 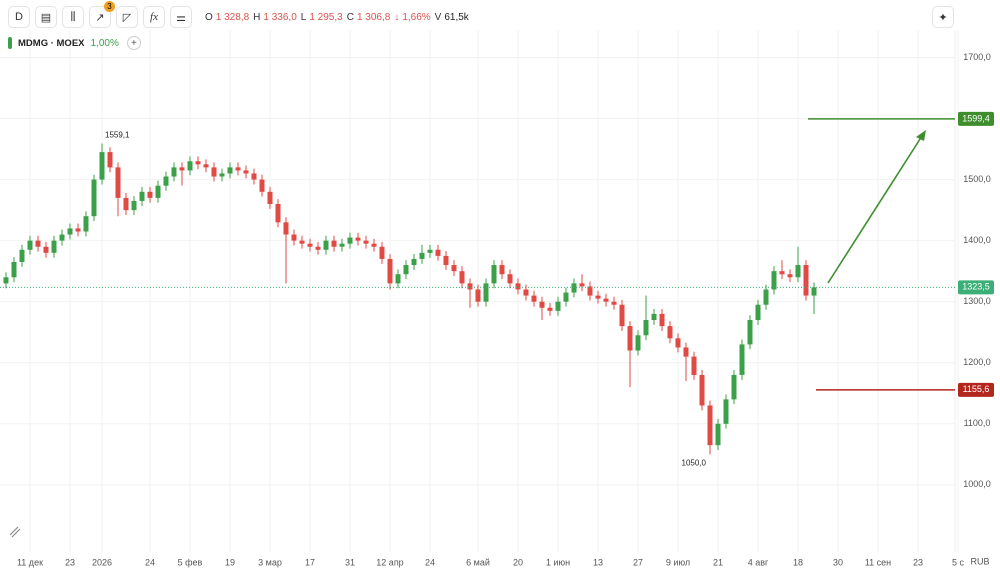 I want to click on x-tick-label: 2026, so click(x=102, y=562).